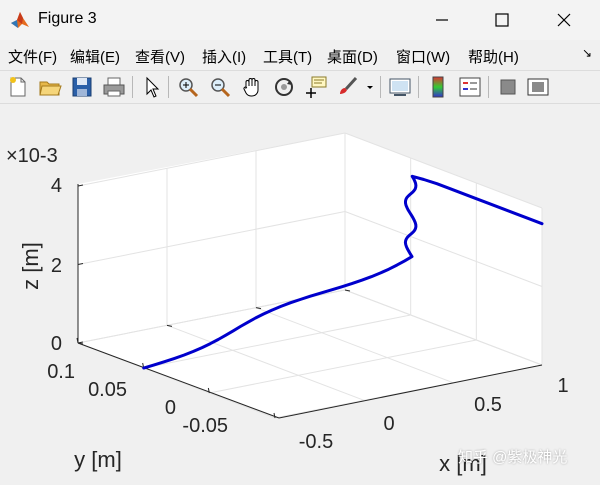  What do you see at coordinates (388, 424) in the screenshot?
I see `x-tick-label: 0` at bounding box center [388, 424].